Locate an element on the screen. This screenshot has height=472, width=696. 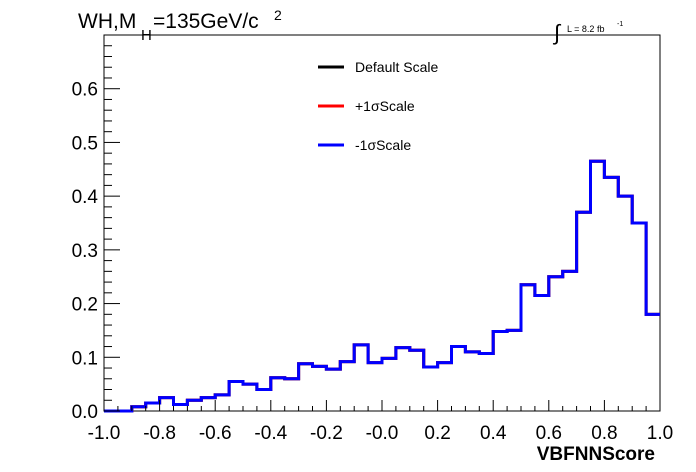
title-superscript: 2 is located at coordinates (278, 15).